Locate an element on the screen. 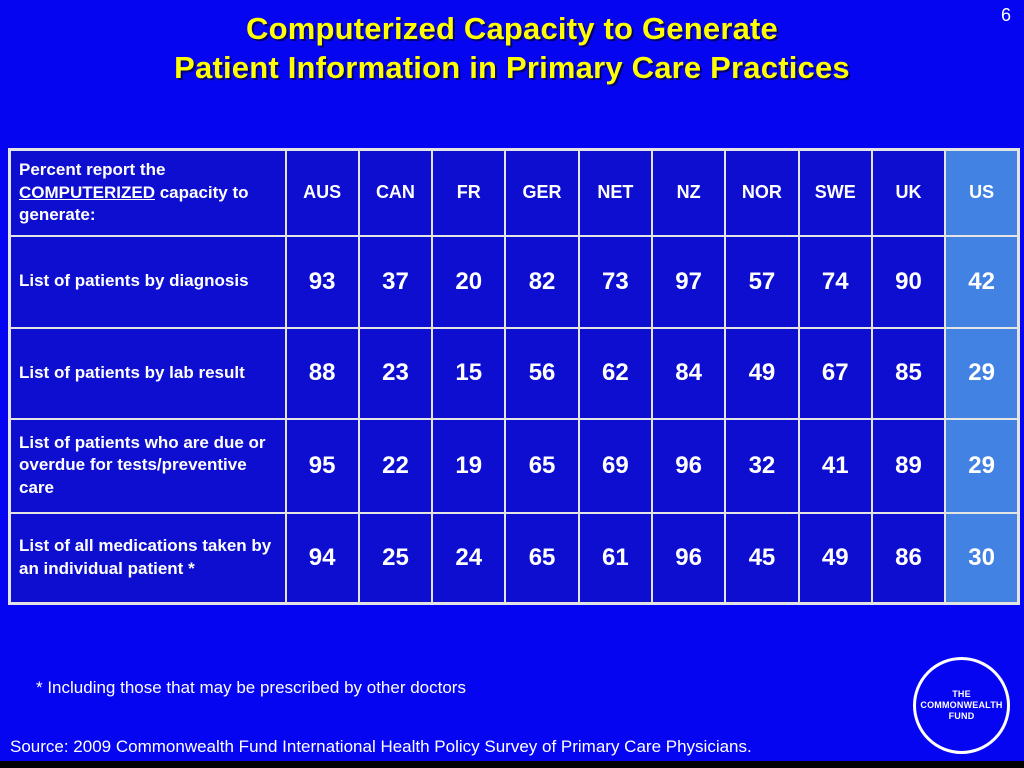  cell-value: 67 is located at coordinates (835, 373).